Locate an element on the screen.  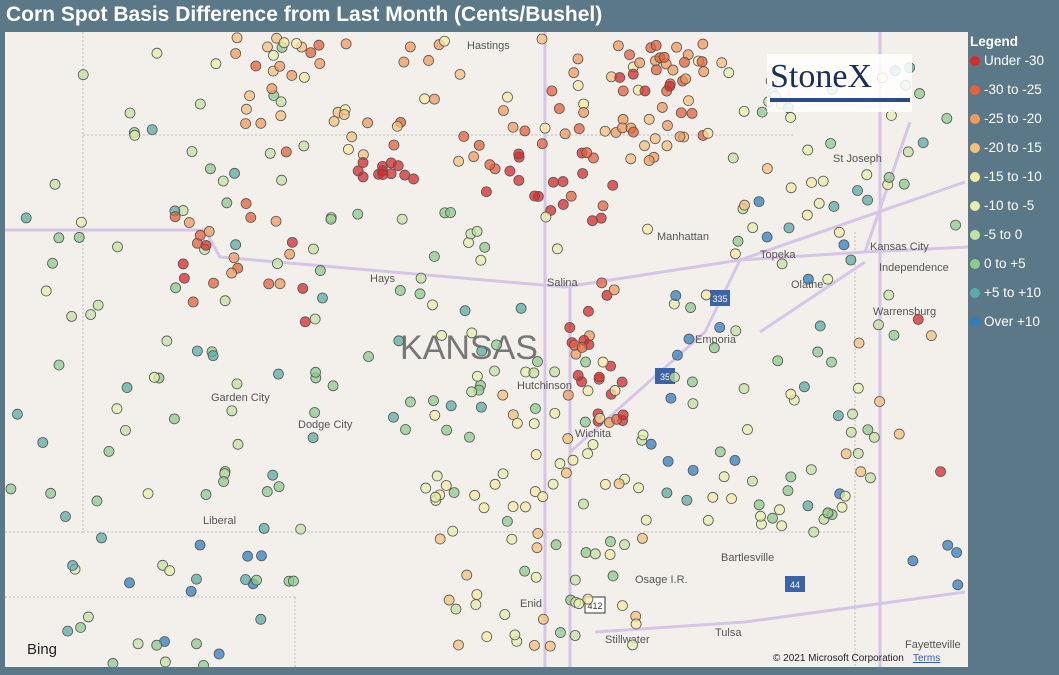
terms: Terms is located at coordinates (926, 658).